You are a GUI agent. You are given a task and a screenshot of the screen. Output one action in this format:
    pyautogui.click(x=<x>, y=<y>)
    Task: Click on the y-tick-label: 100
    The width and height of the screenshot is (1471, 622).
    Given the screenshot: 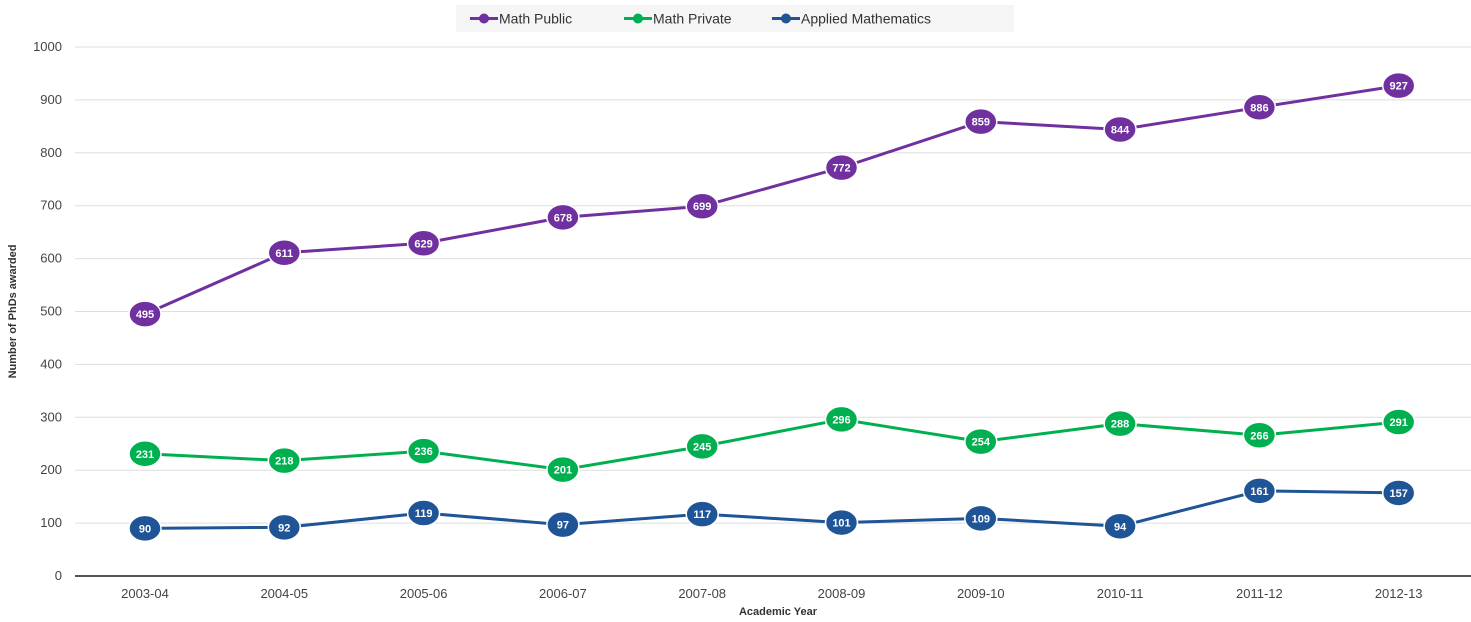 What is the action you would take?
    pyautogui.click(x=51, y=522)
    